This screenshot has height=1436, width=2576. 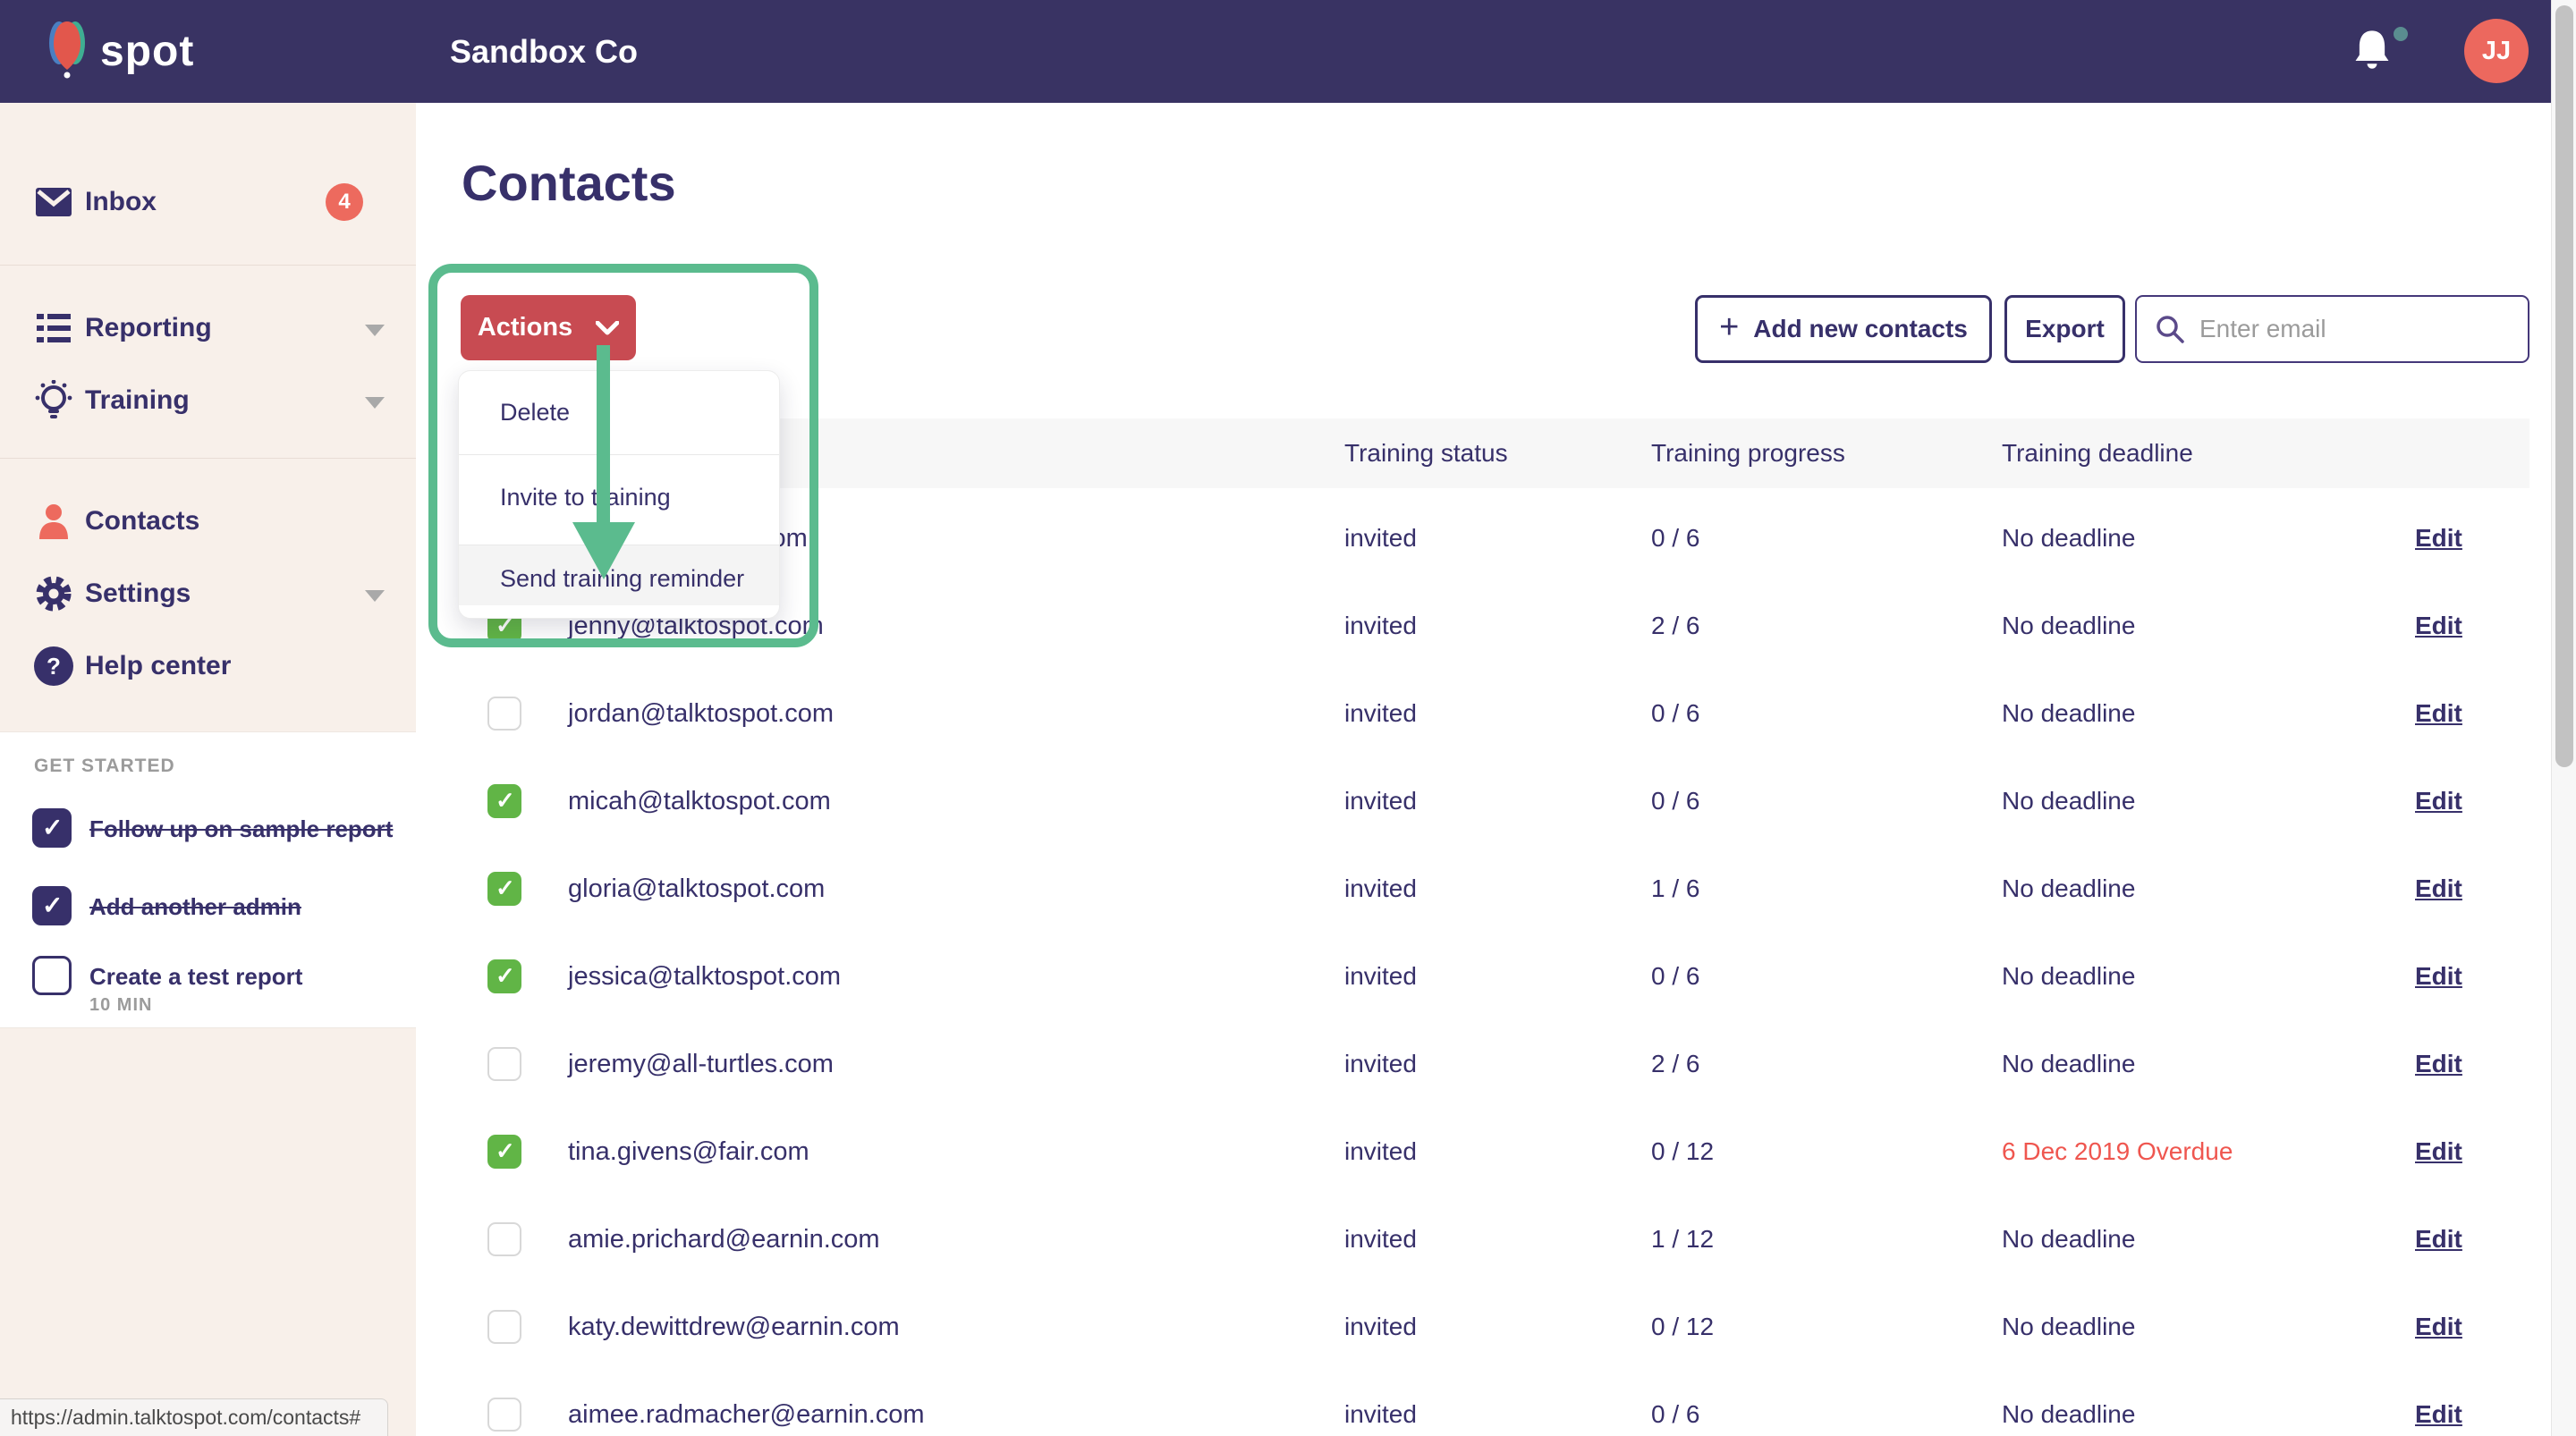 What do you see at coordinates (2496, 51) in the screenshot?
I see `avatar: JJ` at bounding box center [2496, 51].